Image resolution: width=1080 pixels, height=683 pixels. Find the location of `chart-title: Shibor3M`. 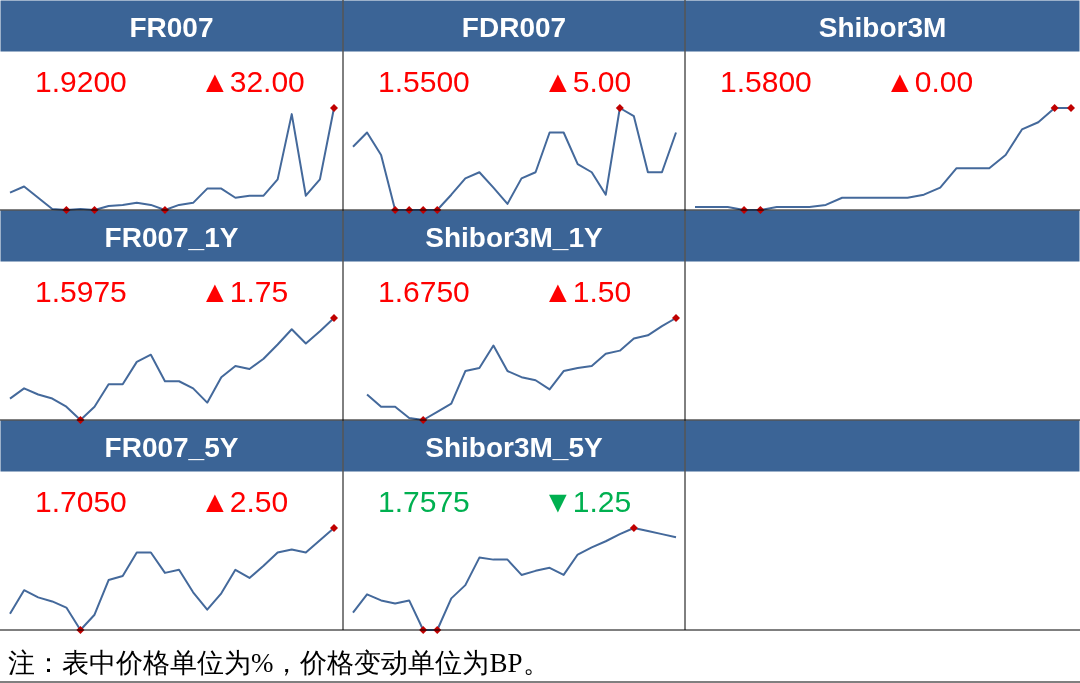

chart-title: Shibor3M is located at coordinates (882, 27).